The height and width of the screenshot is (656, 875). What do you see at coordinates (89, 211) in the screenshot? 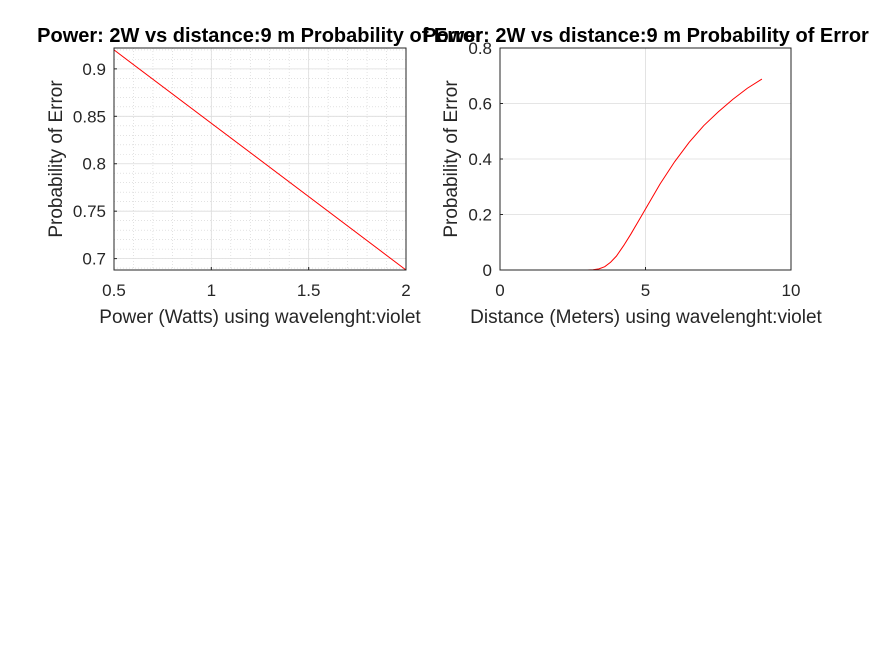
I see `y-tick-label: 0.75` at bounding box center [89, 211].